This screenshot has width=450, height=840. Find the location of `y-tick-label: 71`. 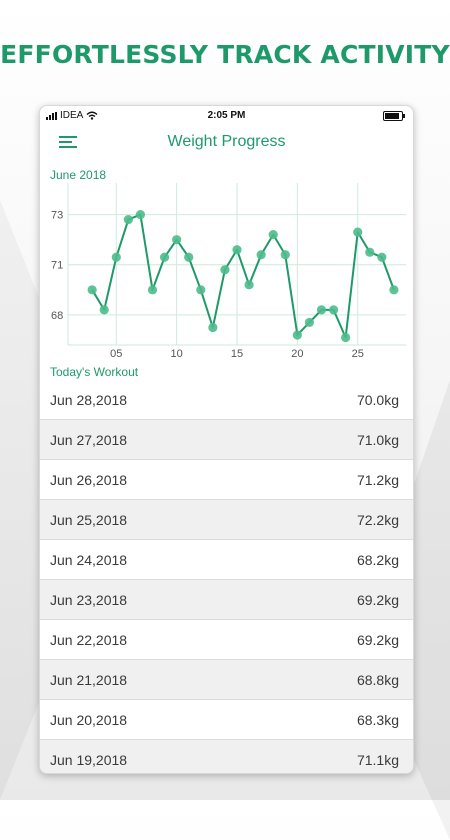

y-tick-label: 71 is located at coordinates (57, 266).